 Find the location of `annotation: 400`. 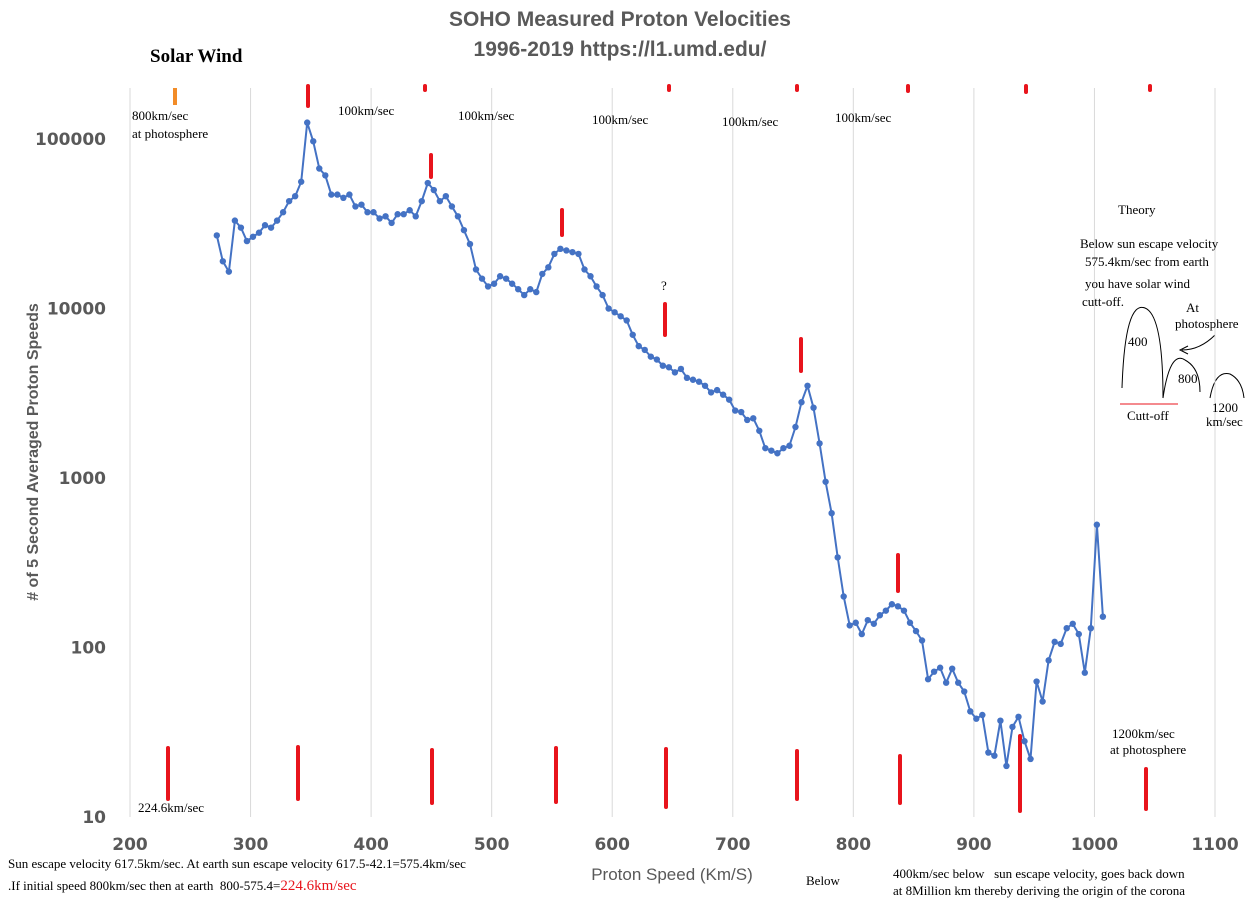

annotation: 400 is located at coordinates (1138, 341).